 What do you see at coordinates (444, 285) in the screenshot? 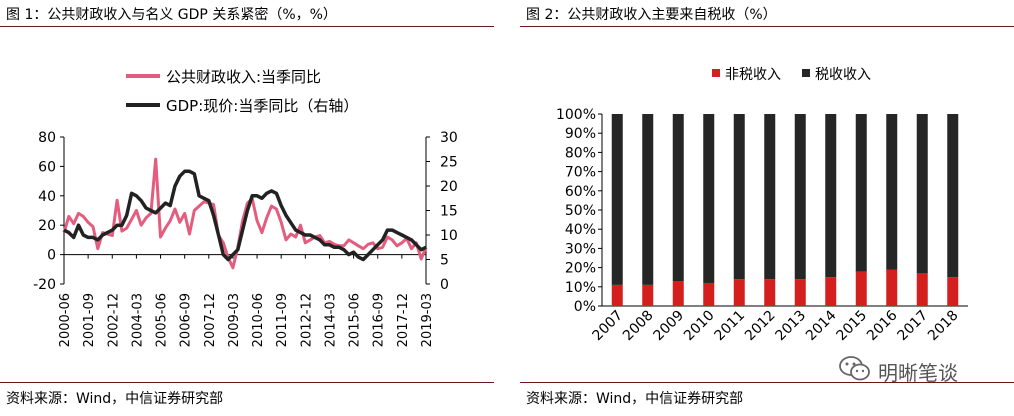
I see `right-y-tick-label: 0` at bounding box center [444, 285].